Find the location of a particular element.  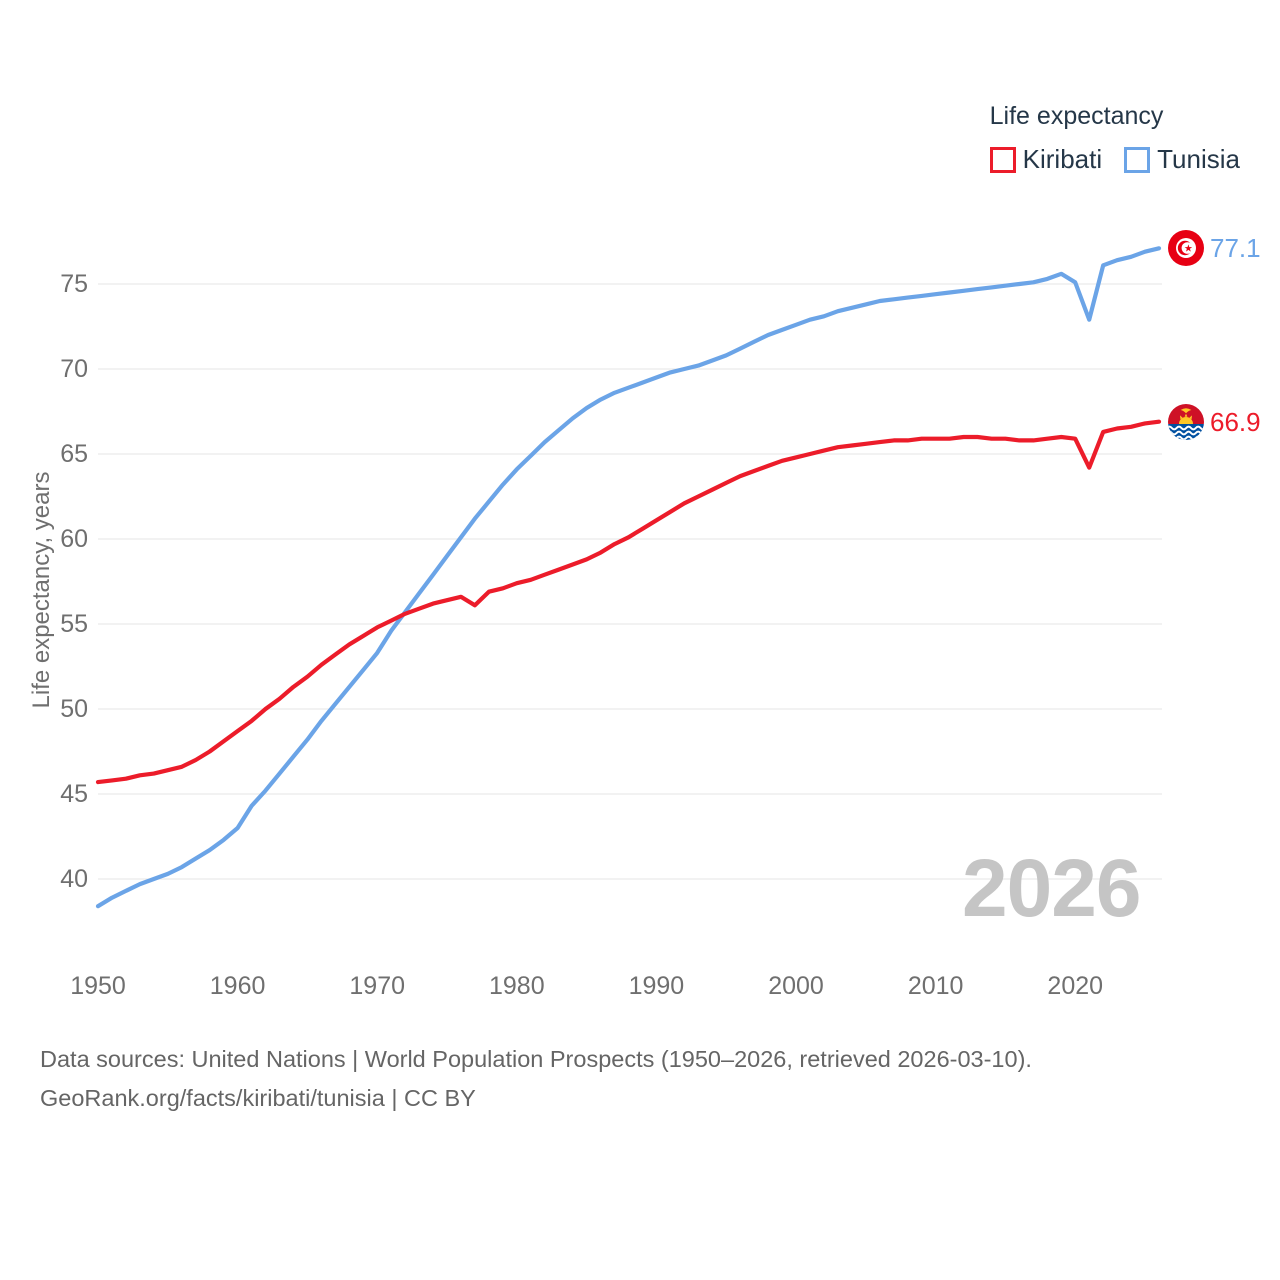

legend-label-kiribati: Kiribati is located at coordinates (1062, 159).